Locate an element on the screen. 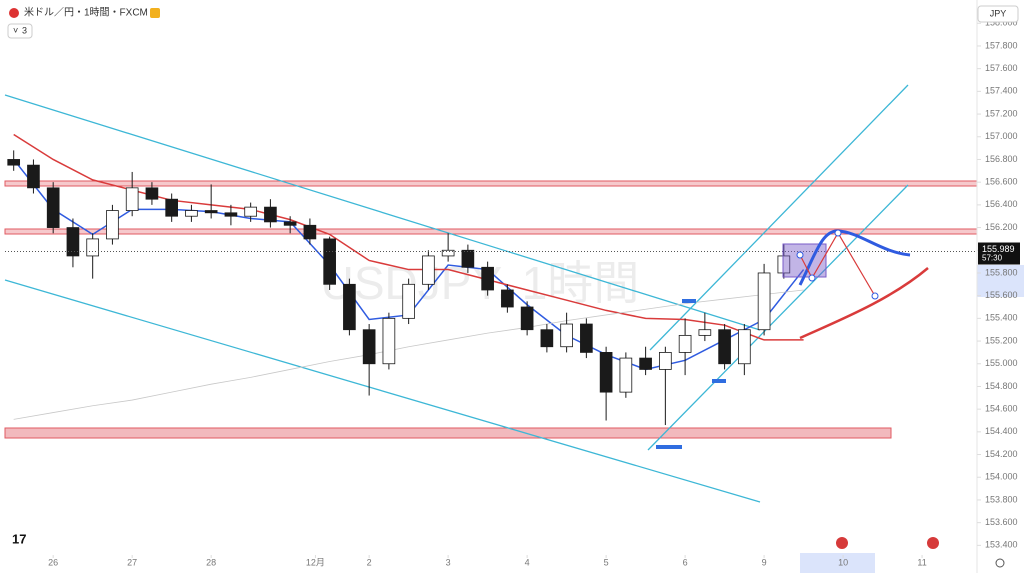 The image size is (1024, 578). currency-button is located at coordinates (998, 14).